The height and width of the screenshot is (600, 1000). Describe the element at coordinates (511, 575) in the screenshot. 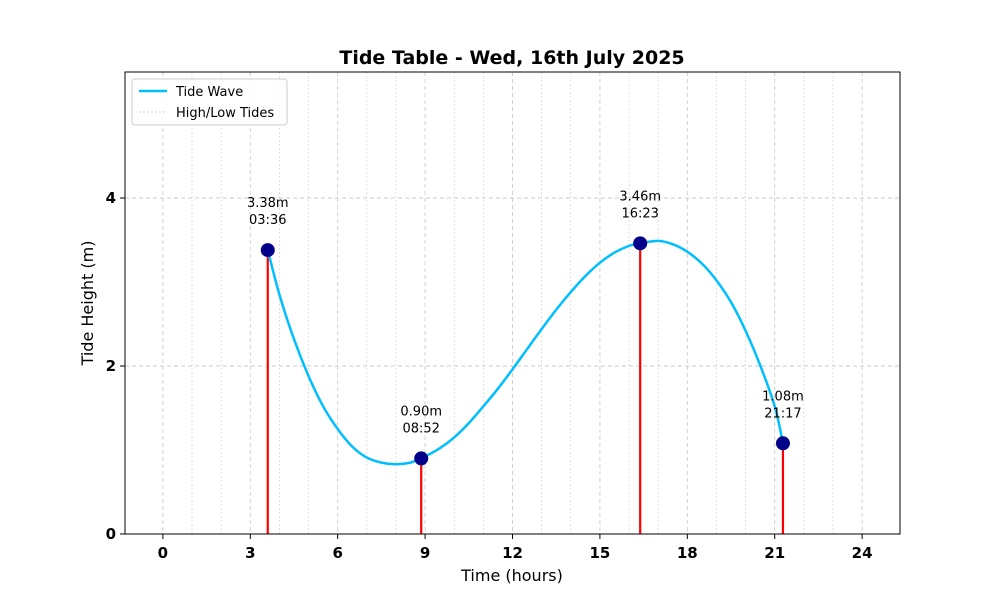

I see `x-axis-label: Time (hours)` at that location.